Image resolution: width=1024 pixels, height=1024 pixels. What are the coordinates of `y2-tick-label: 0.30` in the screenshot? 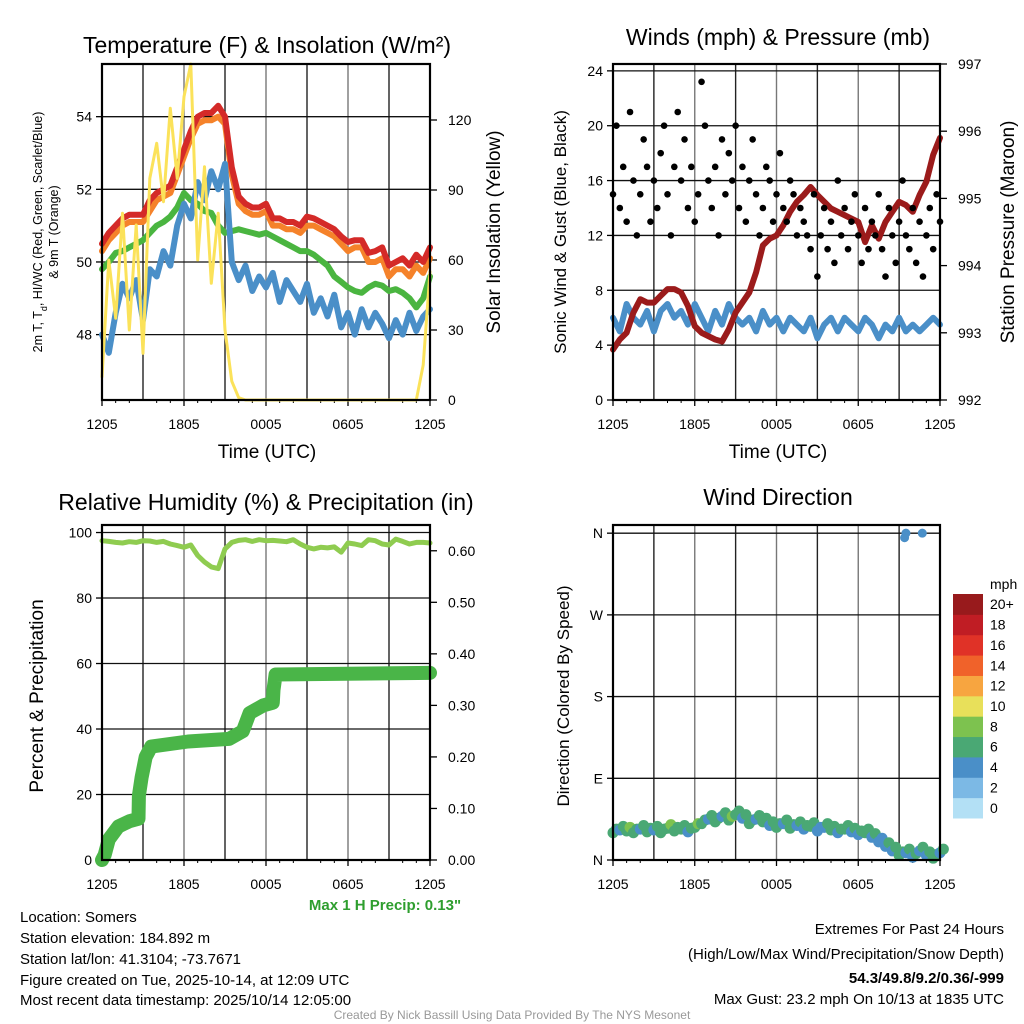 It's located at (461, 705).